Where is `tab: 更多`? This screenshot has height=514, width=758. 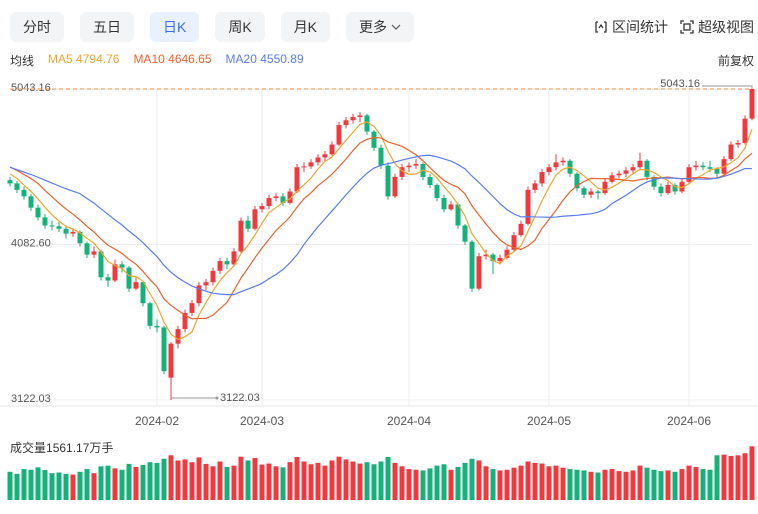
tab: 更多 is located at coordinates (380, 27).